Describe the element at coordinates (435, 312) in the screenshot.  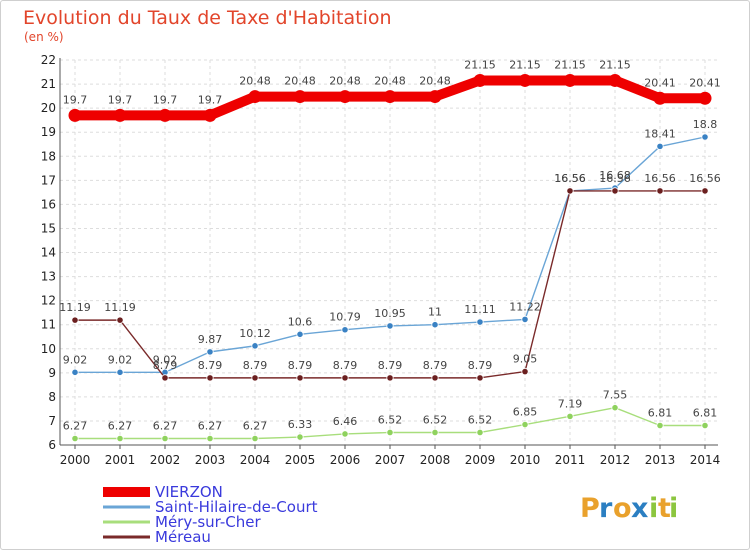
I see `data-label: 11` at that location.